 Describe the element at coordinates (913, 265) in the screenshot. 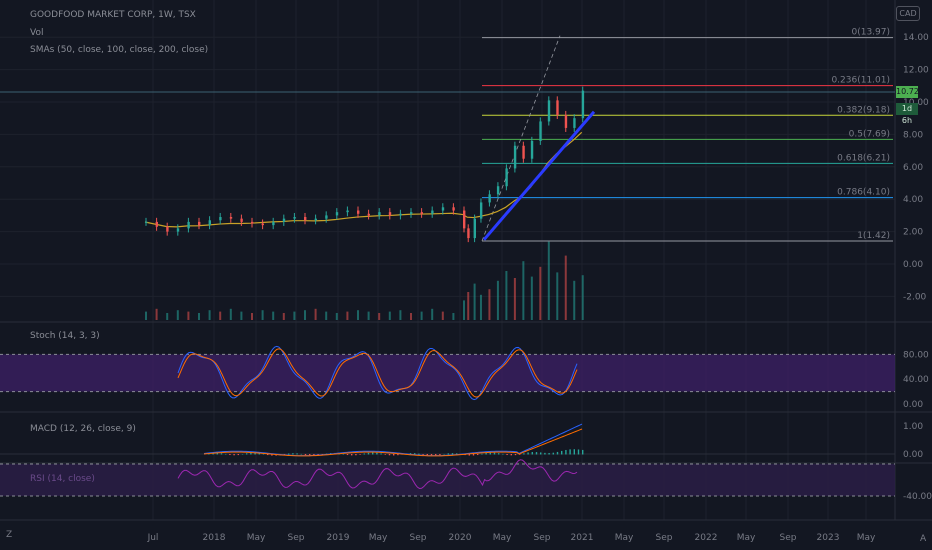

I see `y-tick-label: 0.00` at that location.